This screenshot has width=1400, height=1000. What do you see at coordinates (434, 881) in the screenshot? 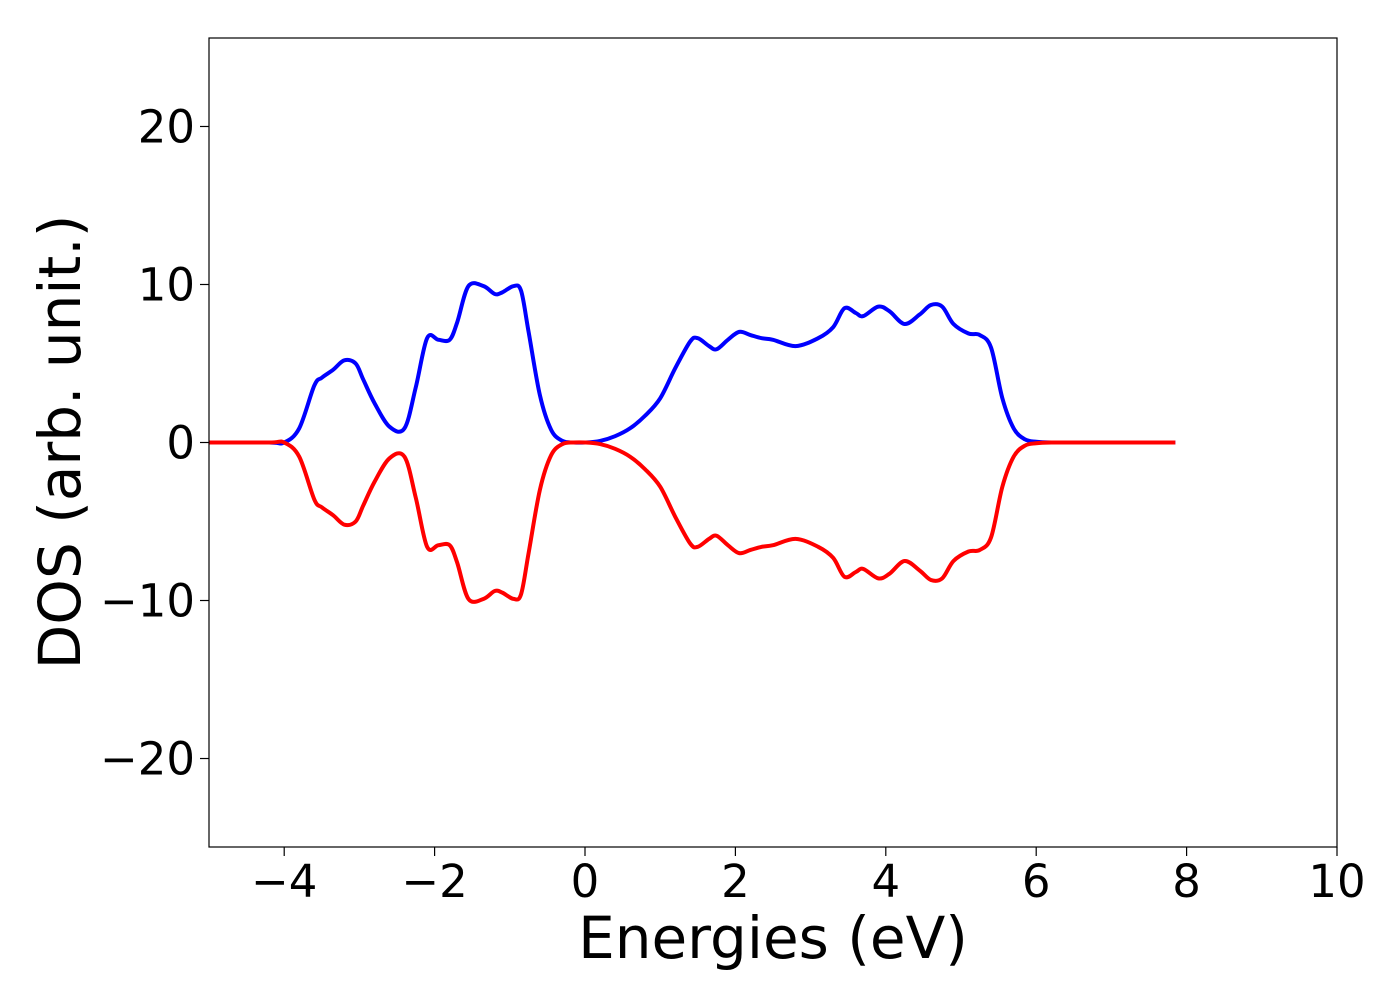
I see `x-tick-label: −2` at bounding box center [434, 881].